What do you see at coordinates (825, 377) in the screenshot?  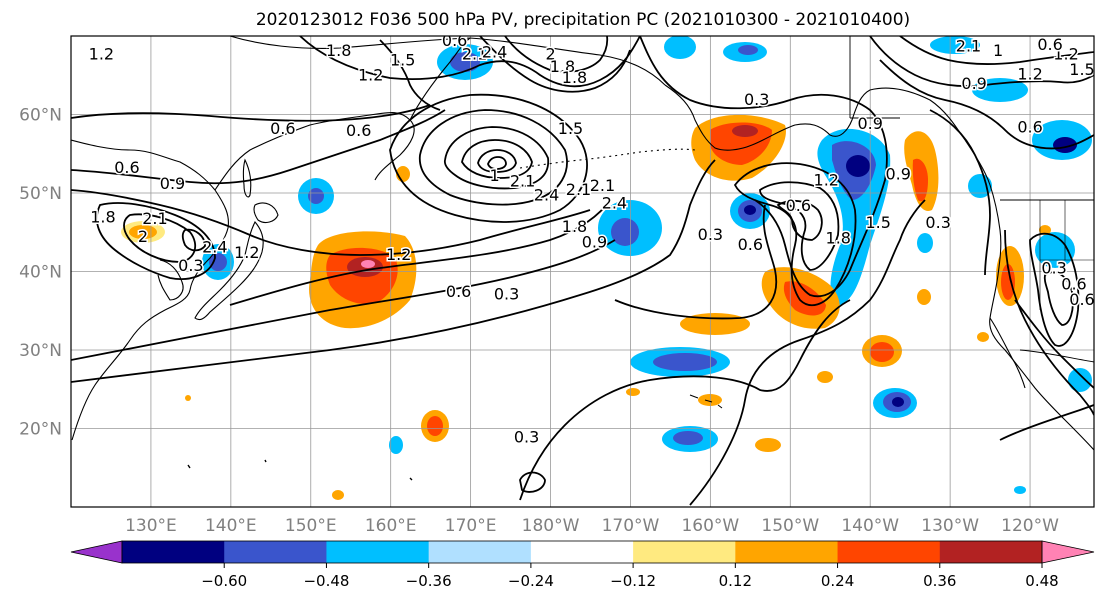 I see `precip-blob-142w-27n-positive` at bounding box center [825, 377].